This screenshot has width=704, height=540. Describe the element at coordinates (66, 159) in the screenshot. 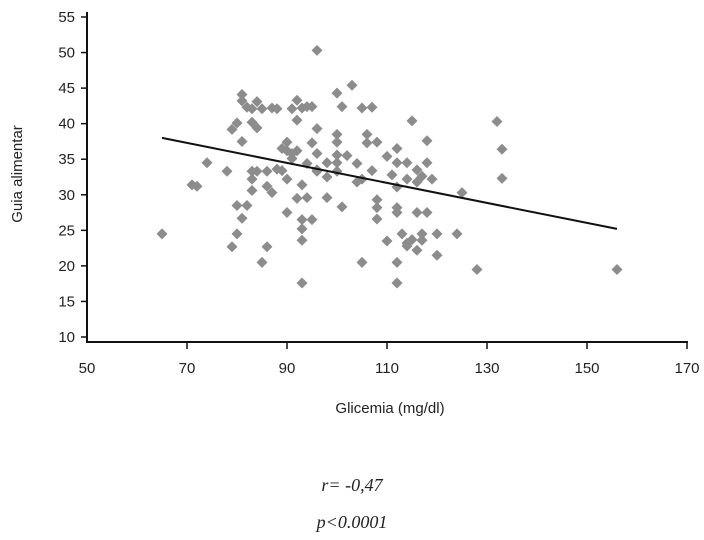

I see `y-tick-label: 35` at that location.